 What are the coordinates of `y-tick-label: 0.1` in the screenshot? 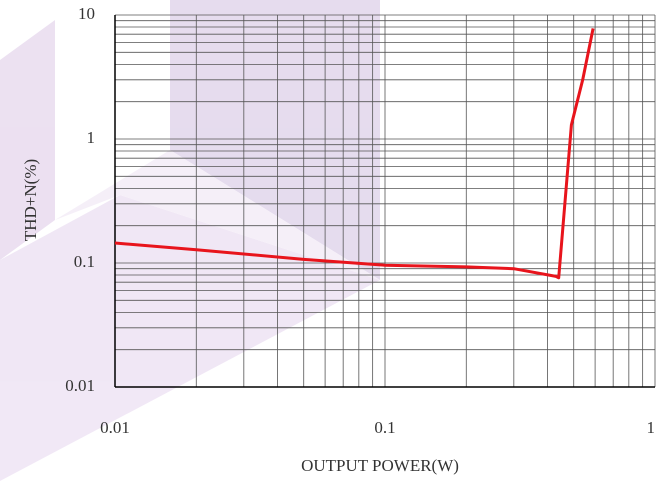 It's located at (84, 261).